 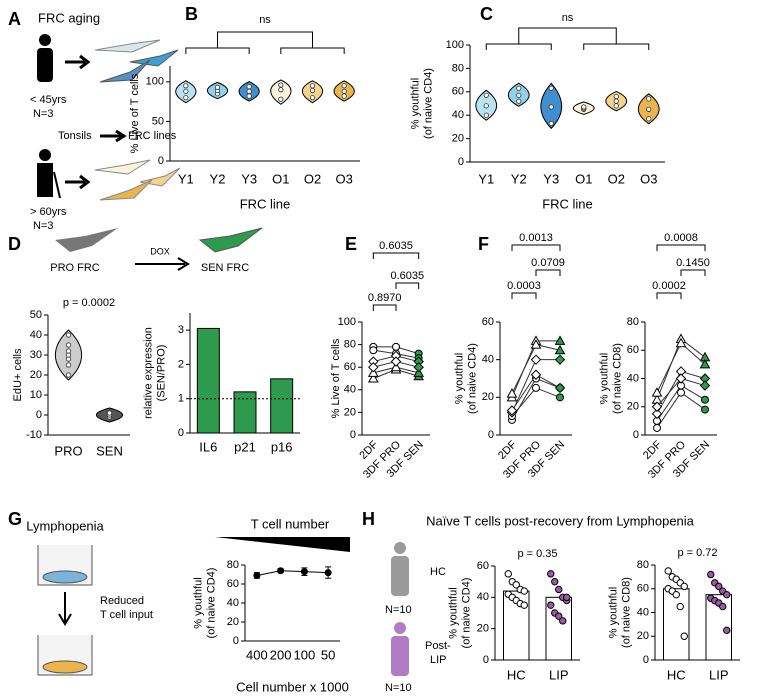 What do you see at coordinates (537, 554) in the screenshot?
I see `p-value: p = 0.35` at bounding box center [537, 554].